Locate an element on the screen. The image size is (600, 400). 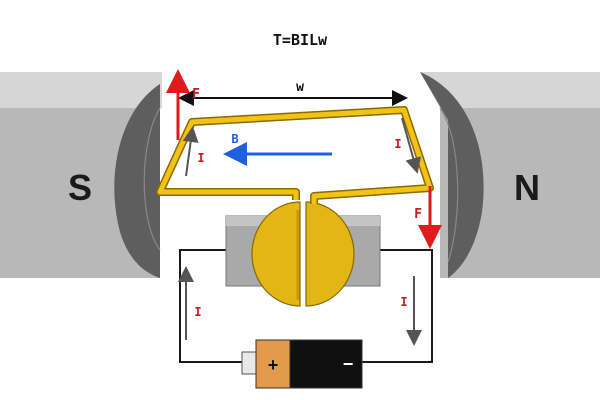
commutator-left-half is located at coordinates (276, 254).